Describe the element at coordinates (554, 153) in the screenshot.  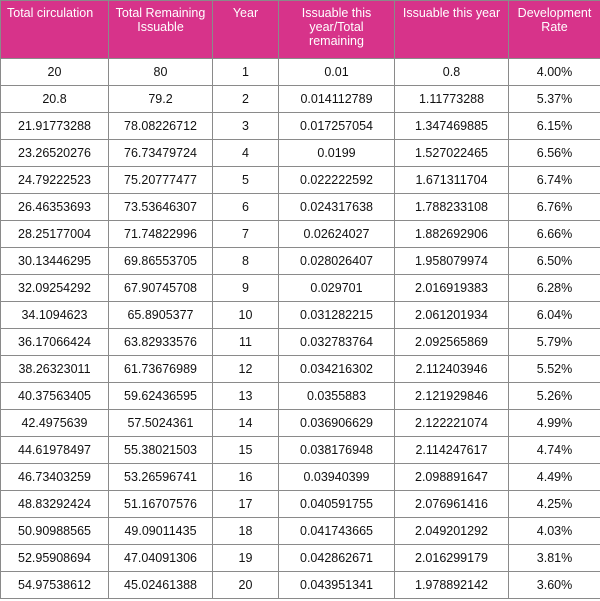
I see `development-rate-cell: 6.56%` at that location.